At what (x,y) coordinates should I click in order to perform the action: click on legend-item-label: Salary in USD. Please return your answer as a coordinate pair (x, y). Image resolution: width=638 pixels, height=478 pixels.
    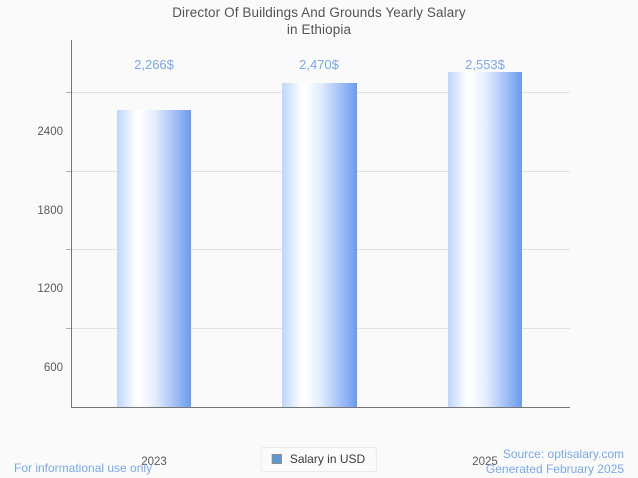
    Looking at the image, I should click on (327, 459).